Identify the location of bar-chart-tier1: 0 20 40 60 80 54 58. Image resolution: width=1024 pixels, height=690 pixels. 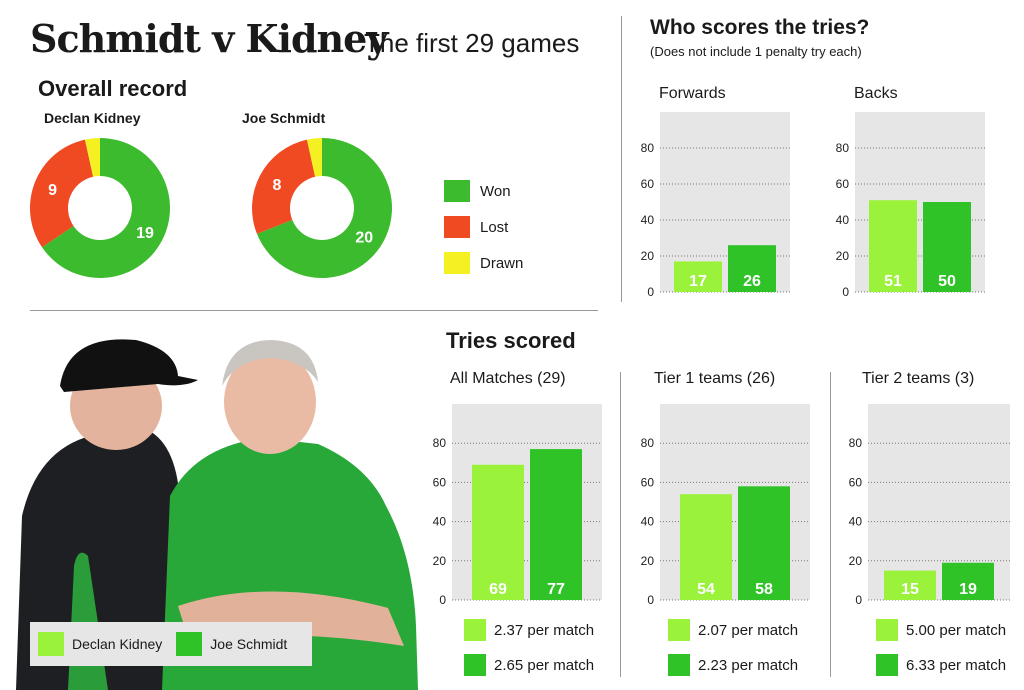
(725, 505).